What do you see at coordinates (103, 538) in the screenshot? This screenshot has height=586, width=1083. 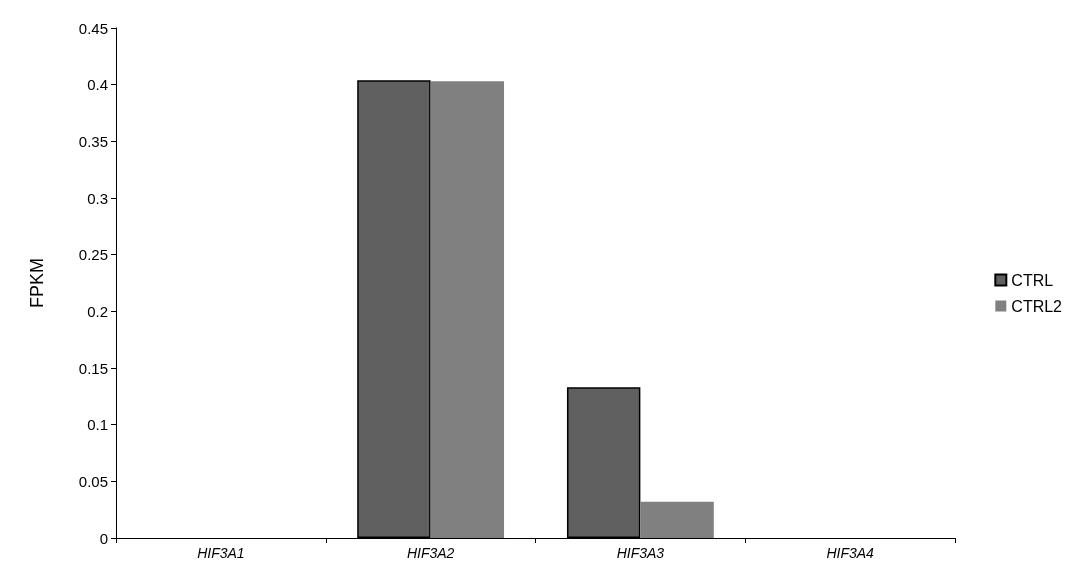 I see `y-tick-label: 0` at bounding box center [103, 538].